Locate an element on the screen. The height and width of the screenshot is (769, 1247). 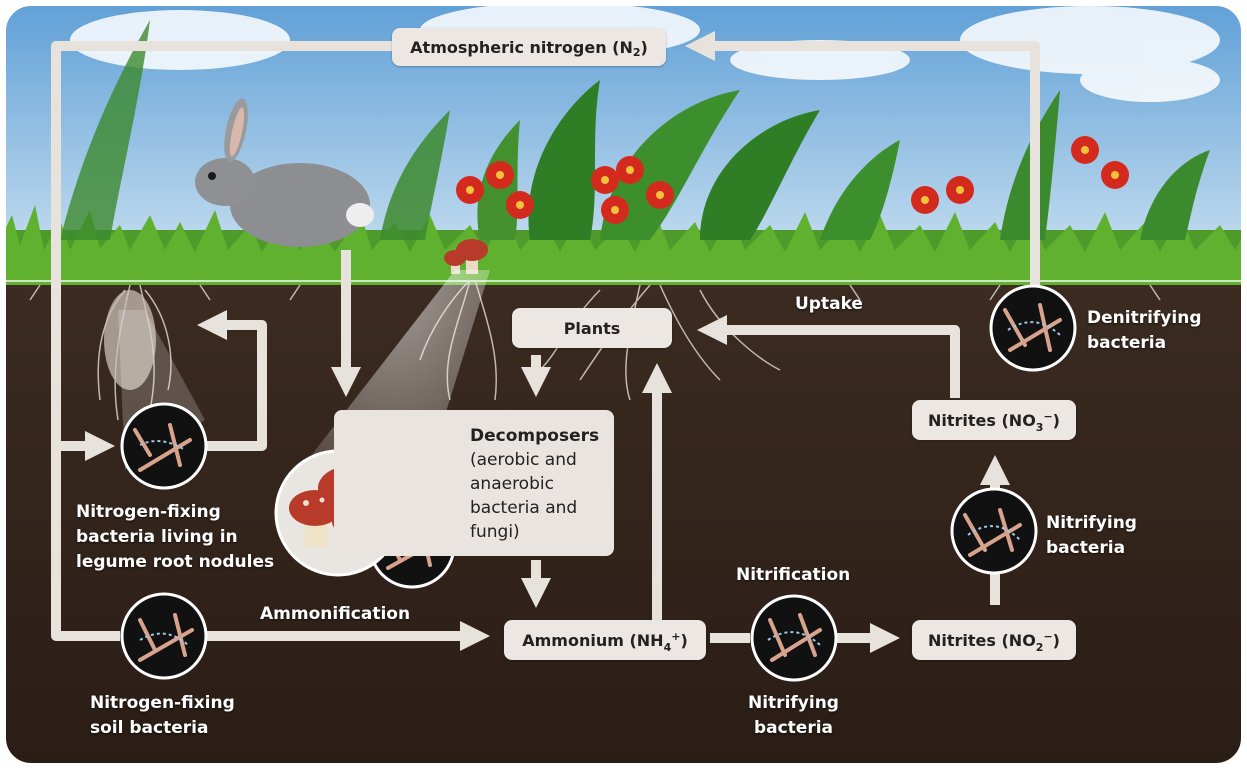
nitrites-no3-text: Nitrites (NO is located at coordinates (982, 420).